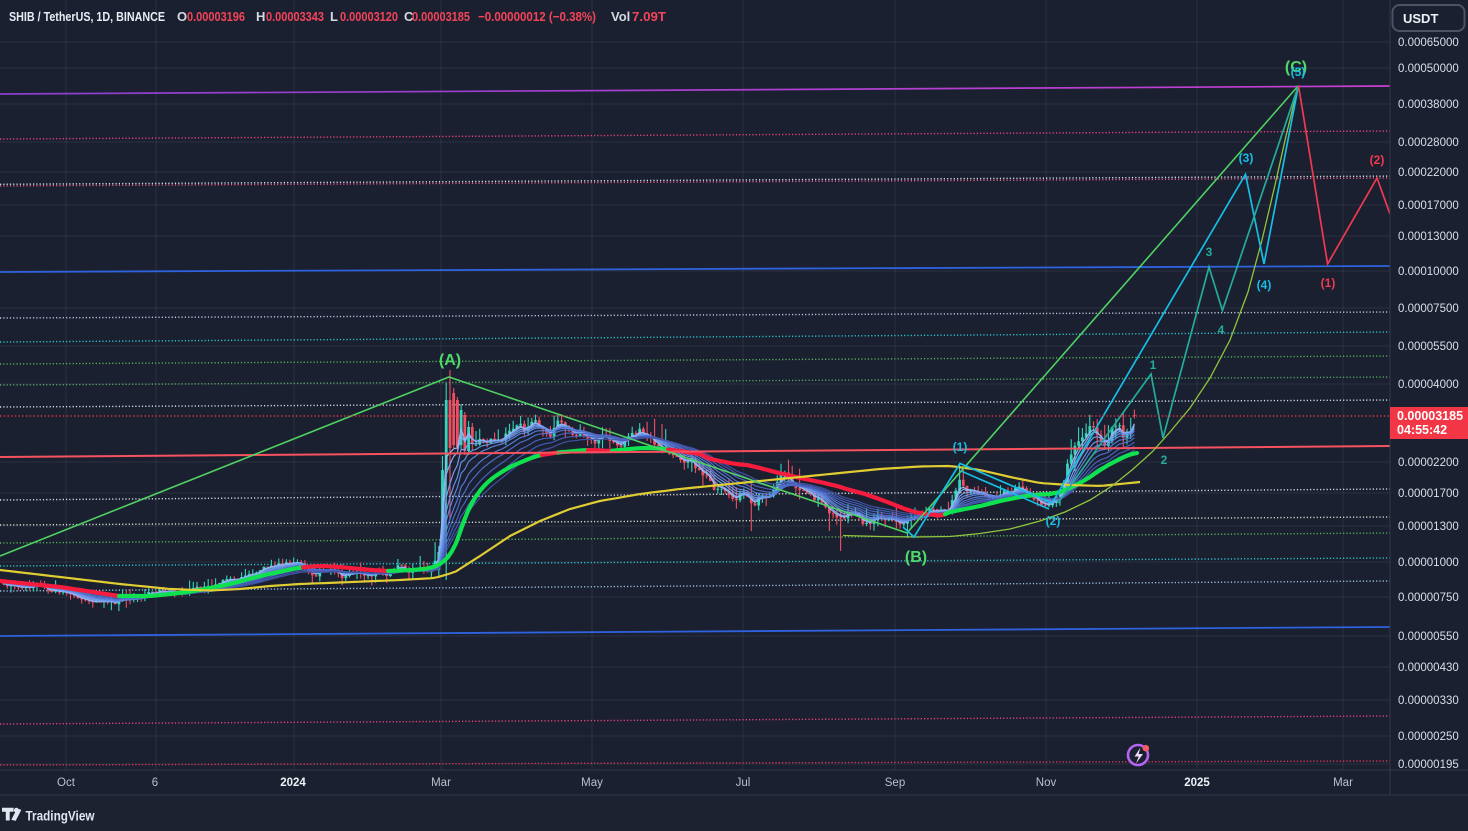 The image size is (1468, 831). What do you see at coordinates (1298, 72) in the screenshot?
I see `svg-text: (5)` at bounding box center [1298, 72].